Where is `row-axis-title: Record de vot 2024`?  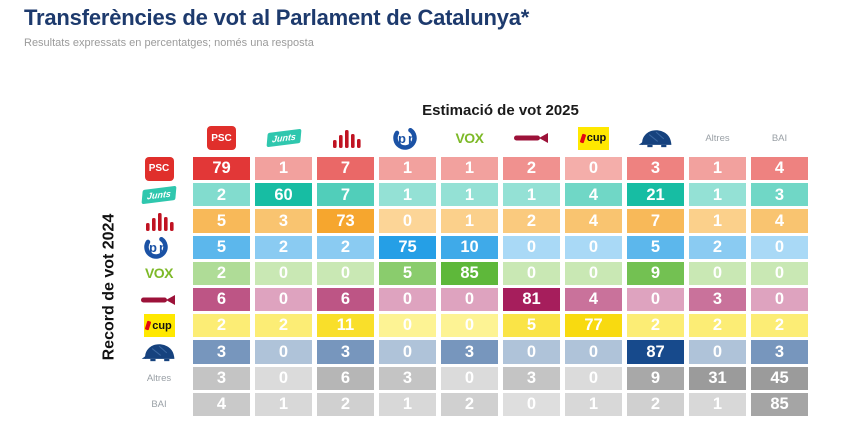
row-axis-title: Record de vot 2024 is located at coordinates (109, 286).